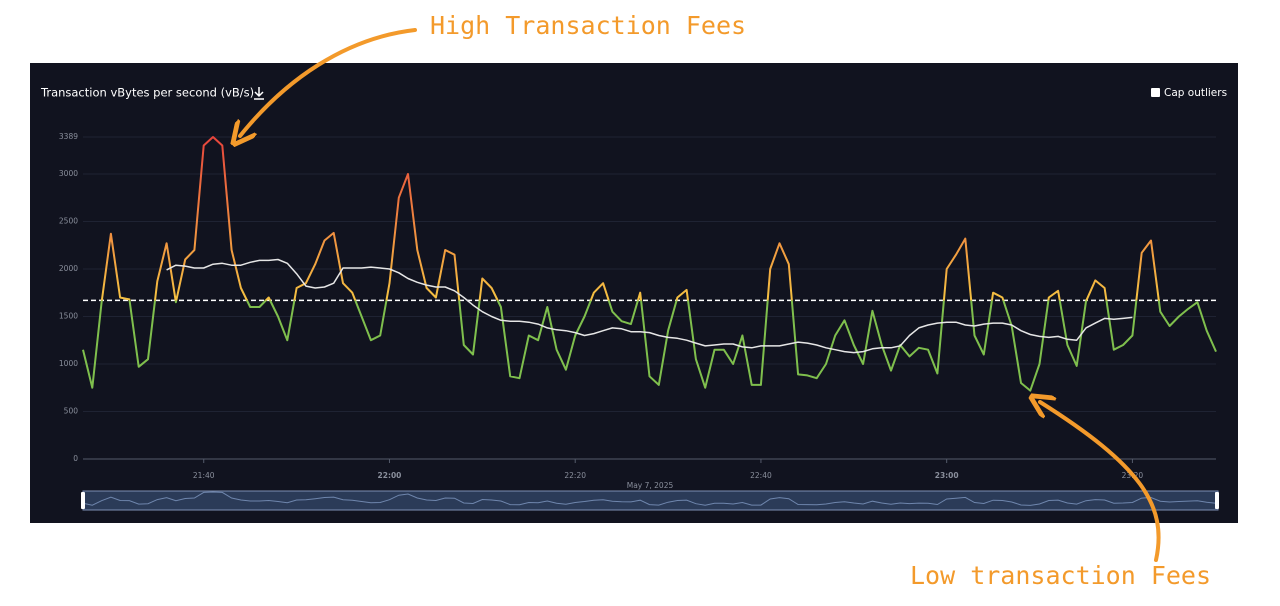  I want to click on date-label: May 7, 2025, so click(650, 485).